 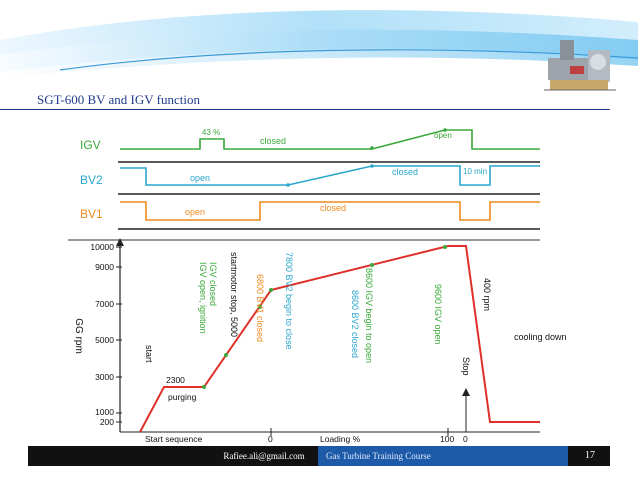 I want to click on bv2-label: BV2, so click(x=91, y=180).